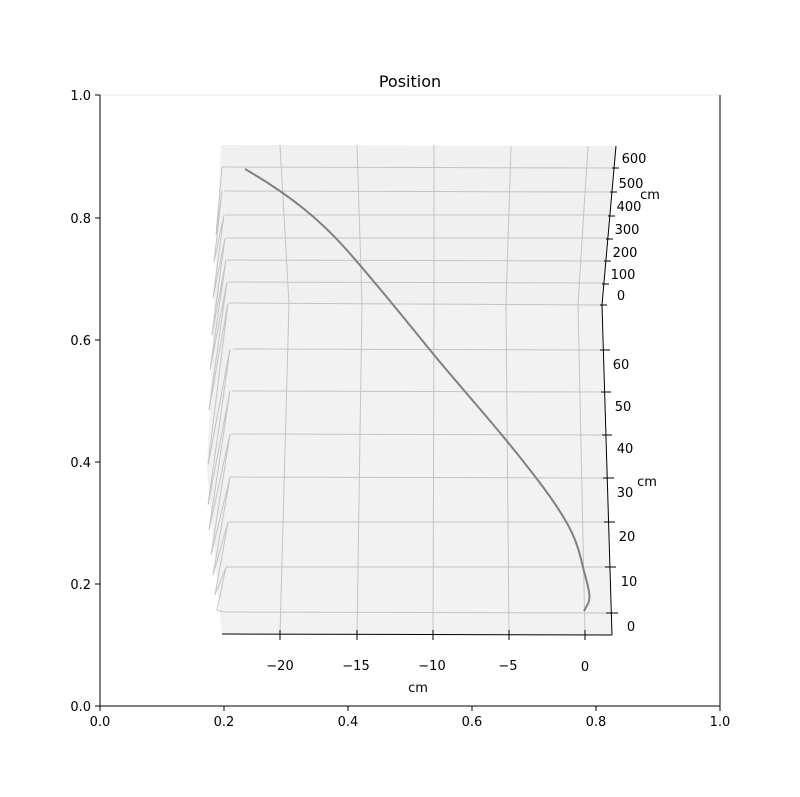 The image size is (800, 797). Describe the element at coordinates (80, 96) in the screenshot. I see `outer-ytick-label: 1.0` at that location.